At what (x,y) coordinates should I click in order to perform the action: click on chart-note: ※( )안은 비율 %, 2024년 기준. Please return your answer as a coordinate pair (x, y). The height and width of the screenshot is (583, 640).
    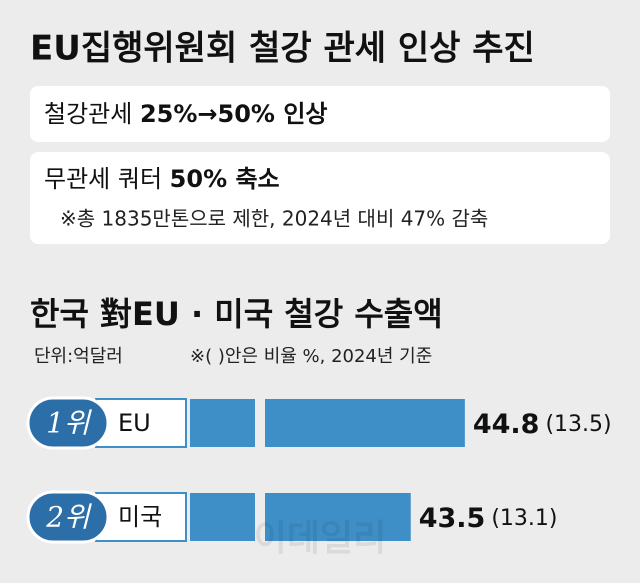
    Looking at the image, I should click on (311, 356).